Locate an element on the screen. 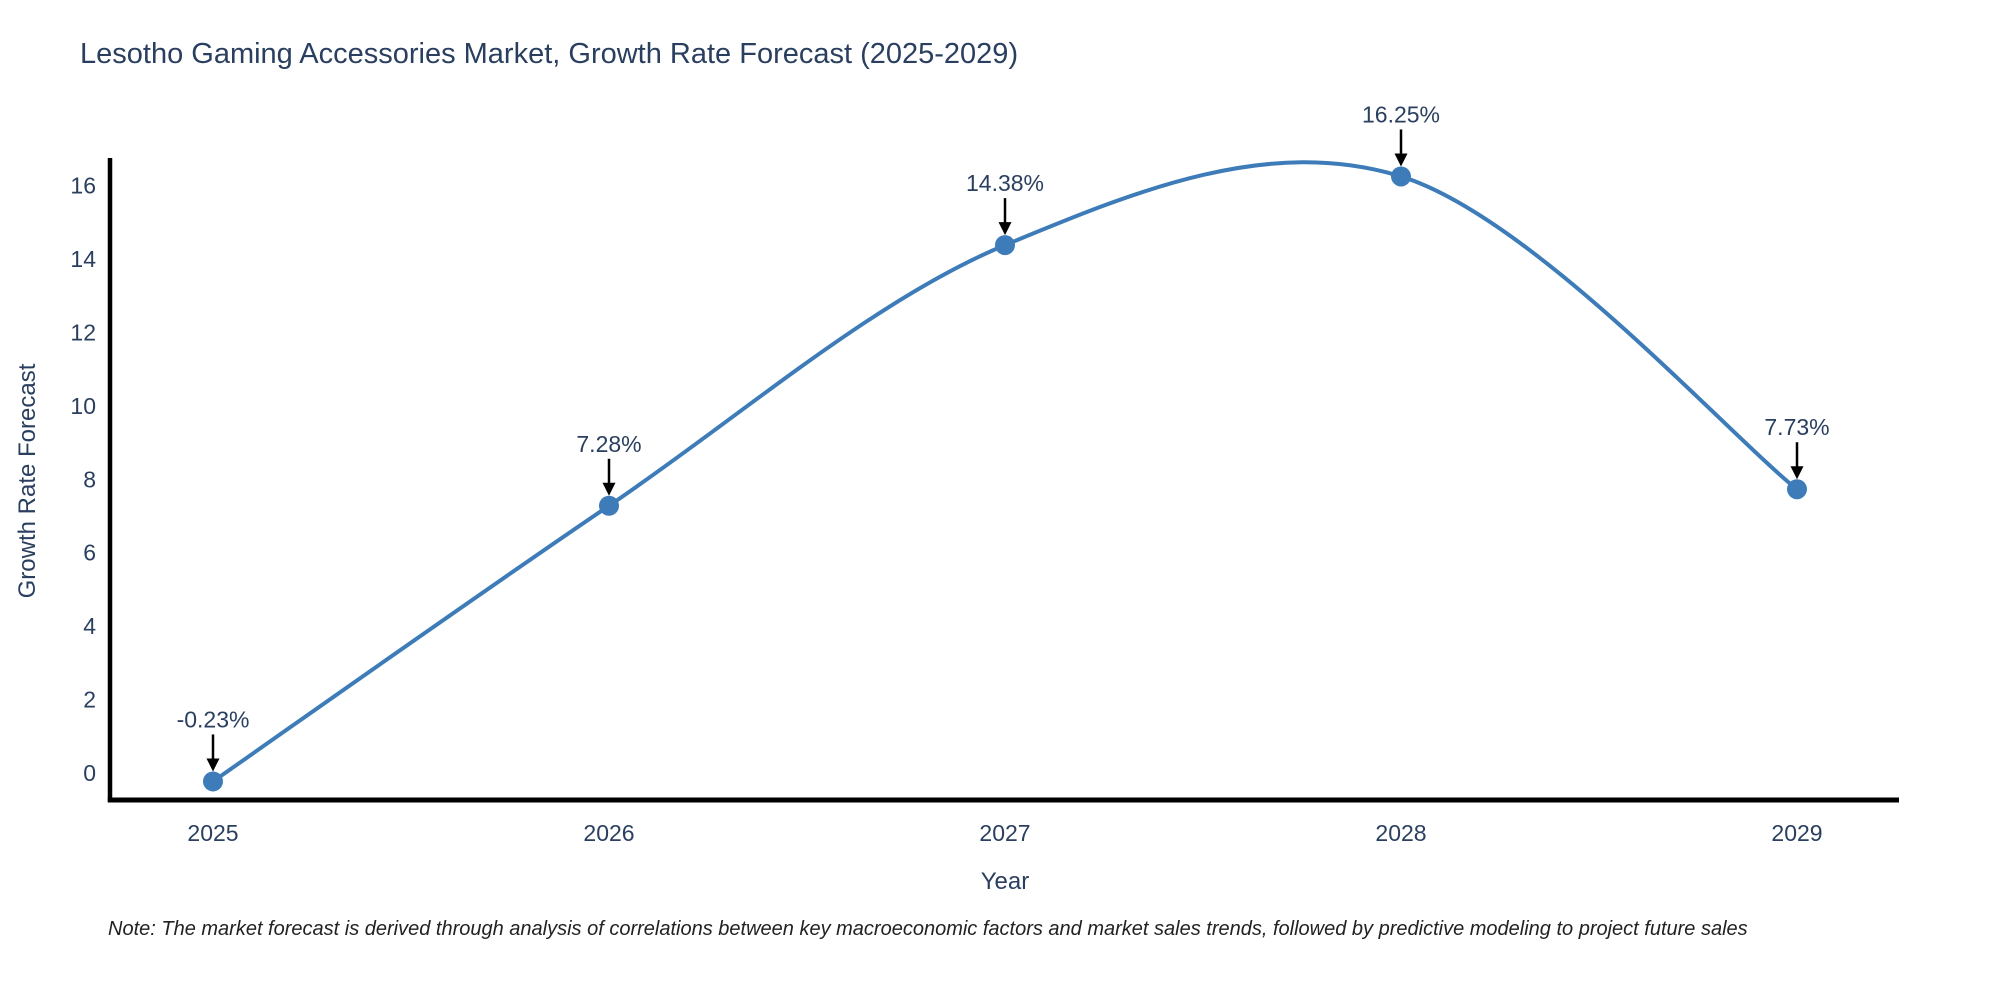  x-tick-label: 2029 is located at coordinates (1796, 833).